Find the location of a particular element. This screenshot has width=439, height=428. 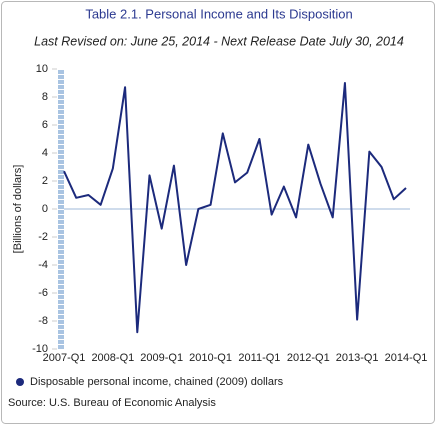

y-axis-label: [Billions of dollars] is located at coordinates (18, 209).